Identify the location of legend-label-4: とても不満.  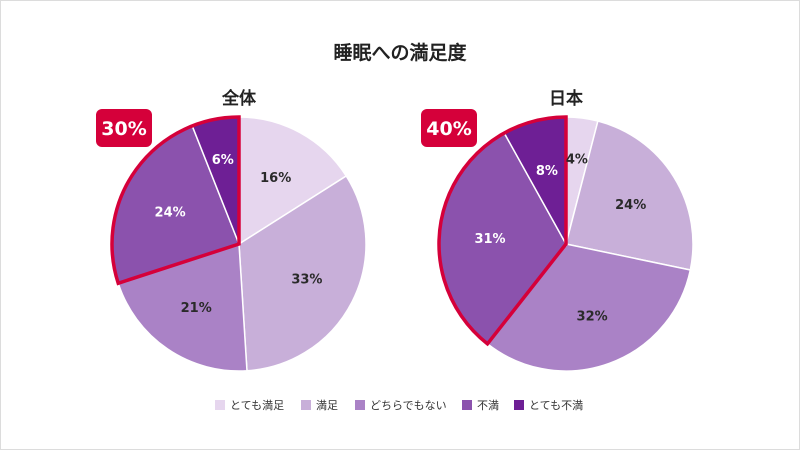
(556, 405).